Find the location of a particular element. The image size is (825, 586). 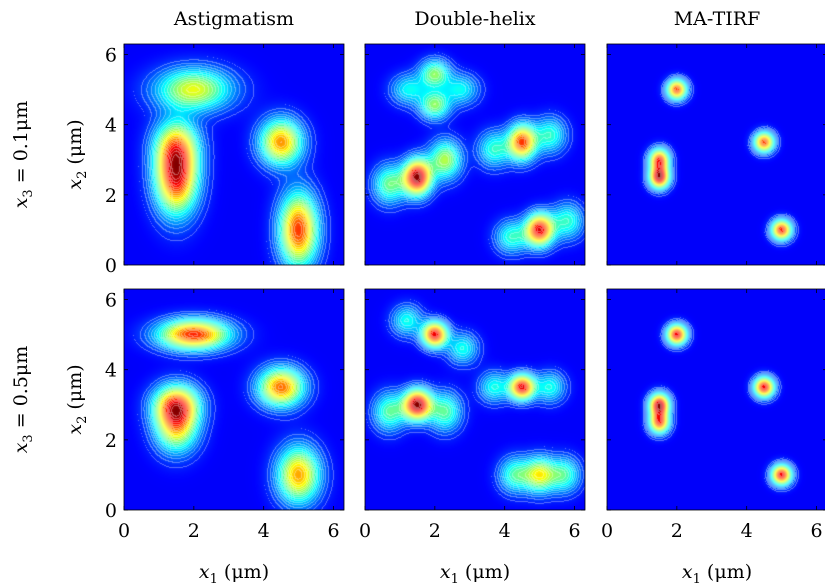

column-title: Astigmatism is located at coordinates (233, 19).